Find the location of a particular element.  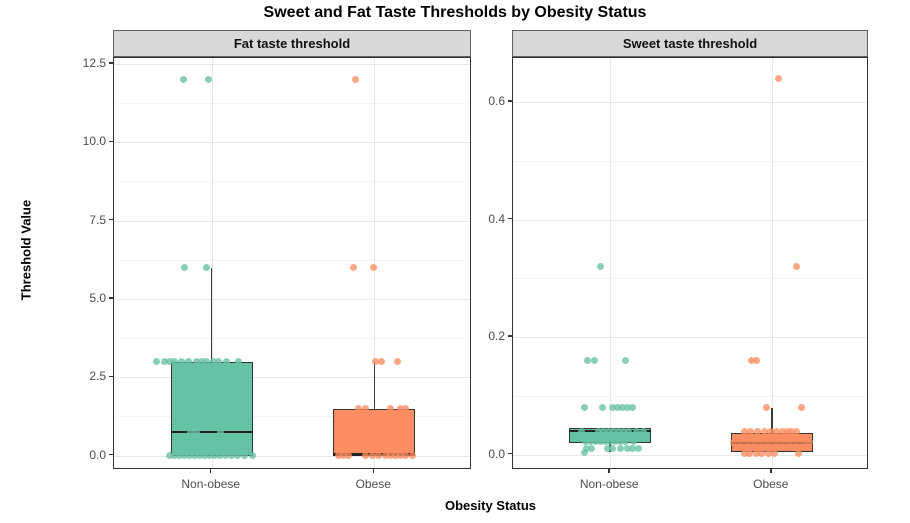

gridline-vertical is located at coordinates (212, 263).